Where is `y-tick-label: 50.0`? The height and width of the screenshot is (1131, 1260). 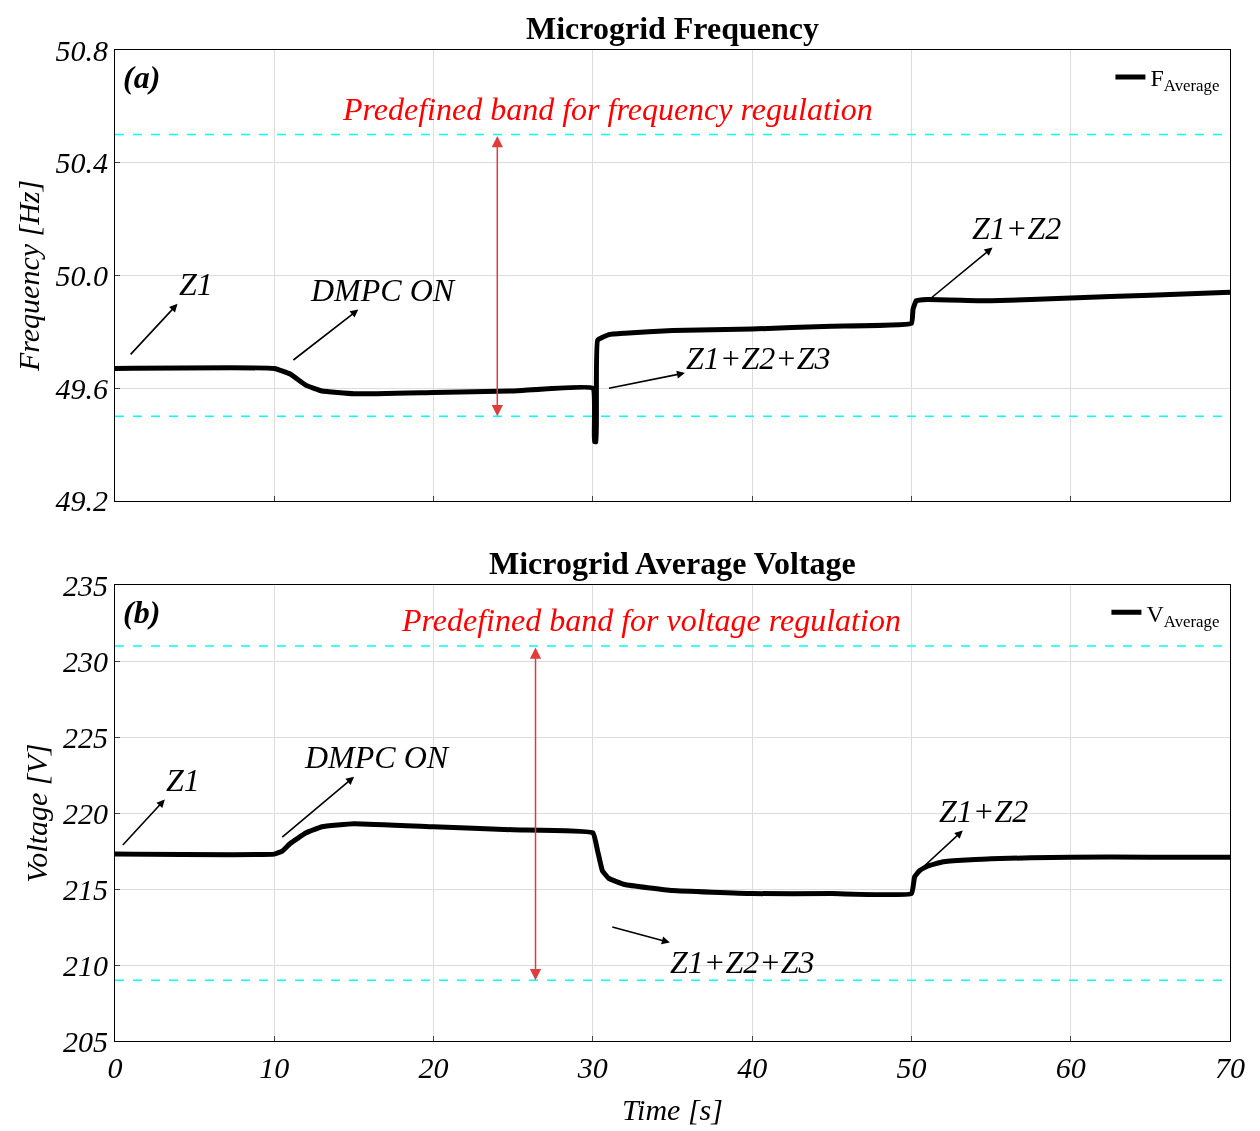
y-tick-label: 50.0 is located at coordinates (81, 275).